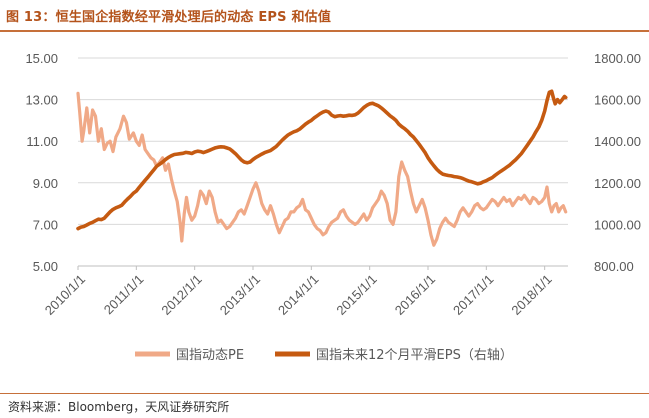 Image resolution: width=649 pixels, height=418 pixels. Describe the element at coordinates (324, 31) in the screenshot. I see `title-divider` at that location.